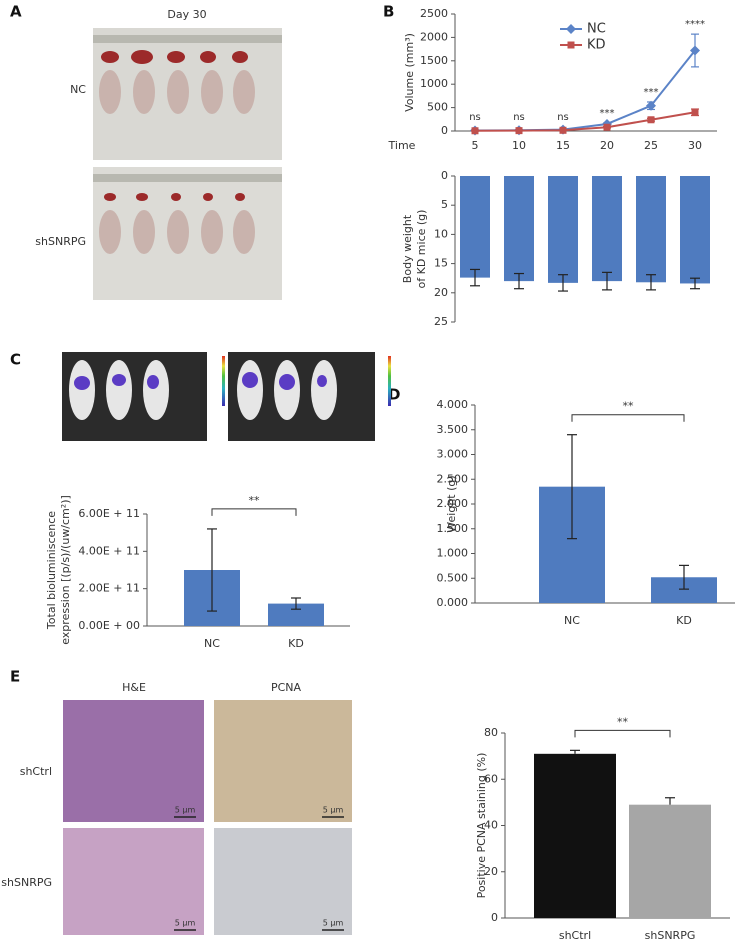  What do you see at coordinates (434, 13) in the screenshot?
I see `y-tick-label: 2500` at bounding box center [434, 13].